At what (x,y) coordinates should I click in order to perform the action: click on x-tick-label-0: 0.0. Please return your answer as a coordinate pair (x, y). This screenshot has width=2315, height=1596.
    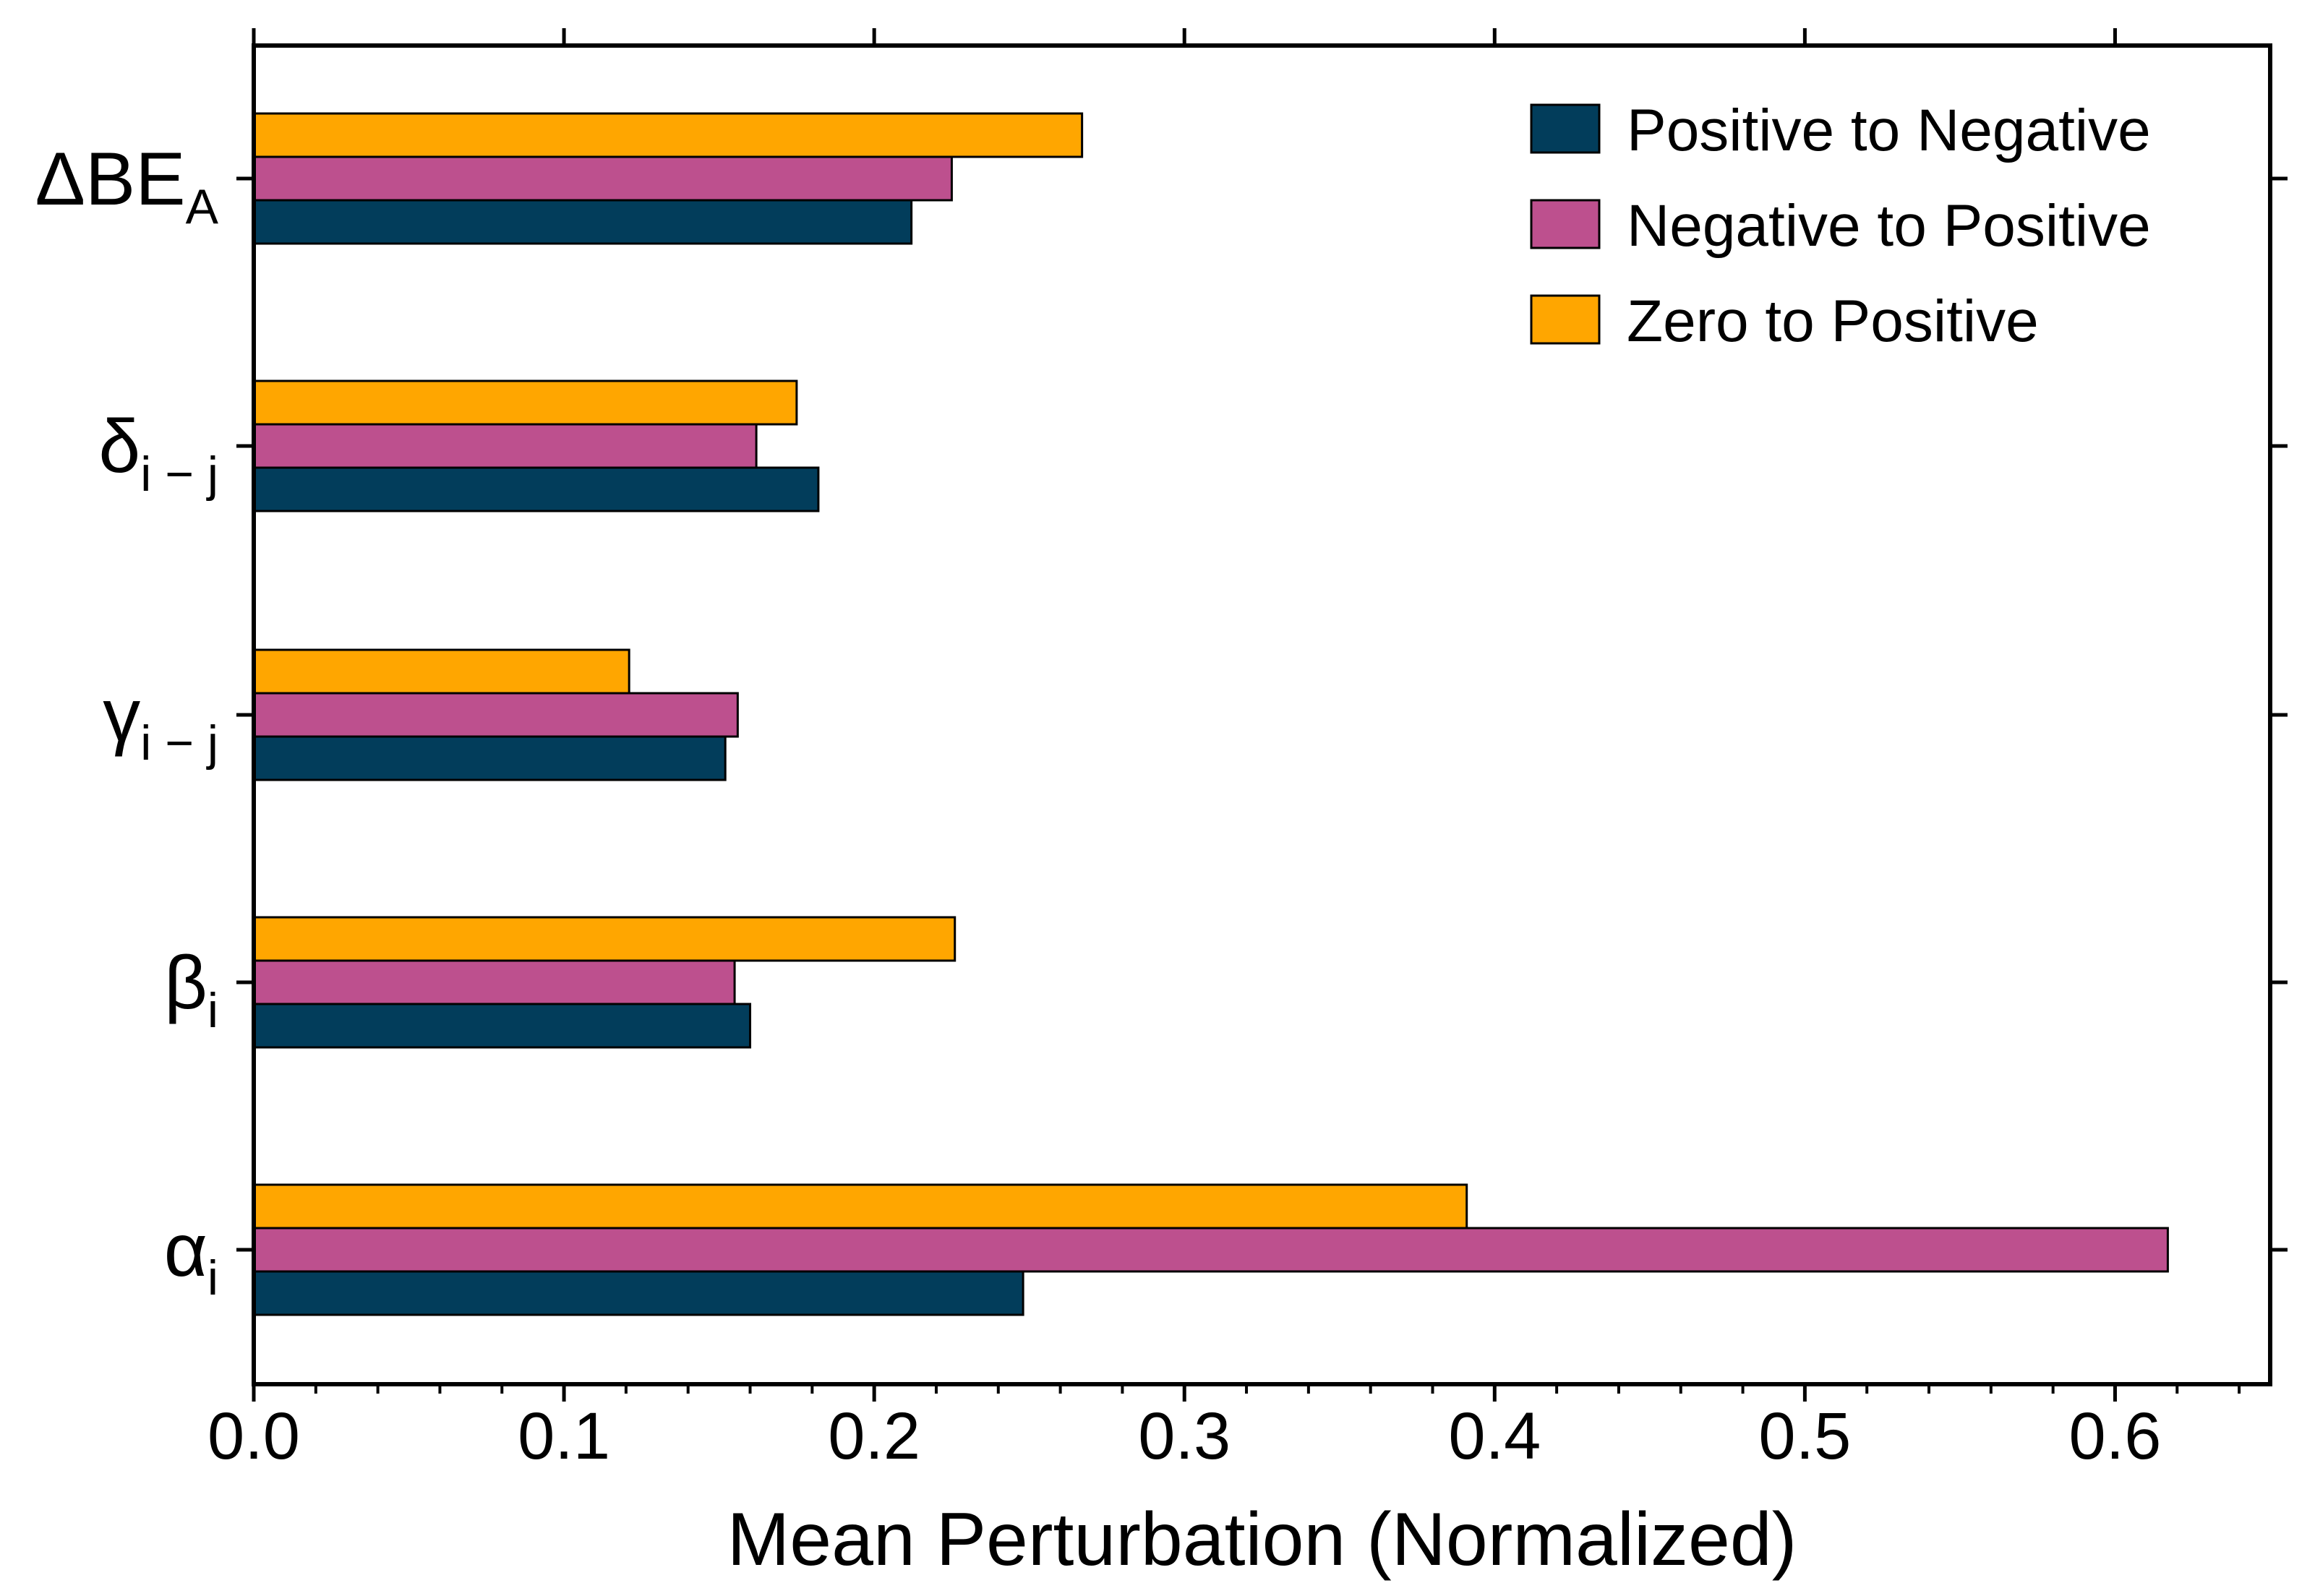
    Looking at the image, I should click on (253, 1436).